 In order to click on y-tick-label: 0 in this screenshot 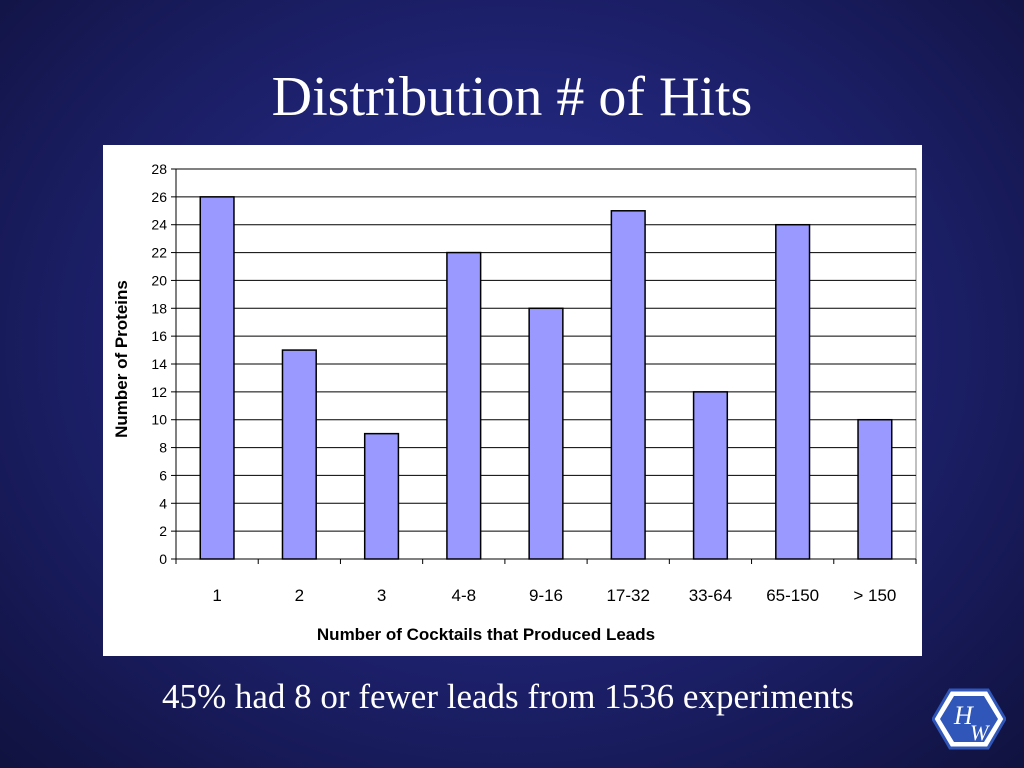, I will do `click(163, 559)`.